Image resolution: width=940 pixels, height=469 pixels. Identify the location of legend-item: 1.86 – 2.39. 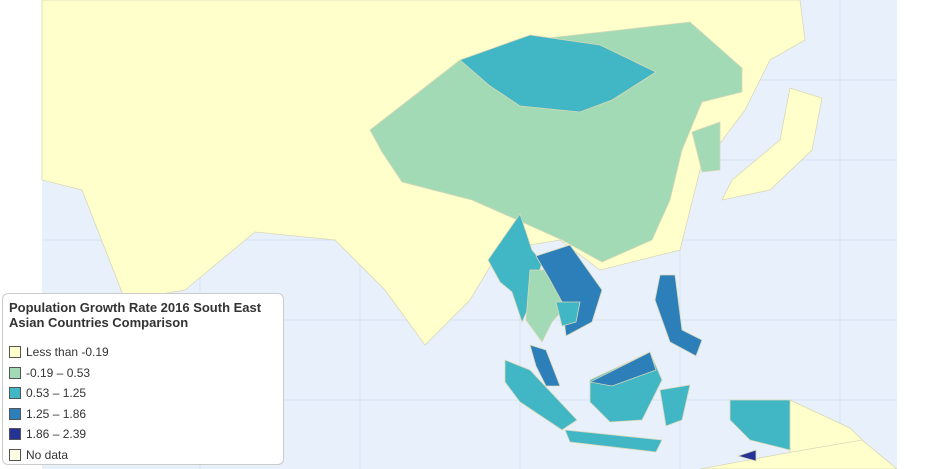
(143, 434).